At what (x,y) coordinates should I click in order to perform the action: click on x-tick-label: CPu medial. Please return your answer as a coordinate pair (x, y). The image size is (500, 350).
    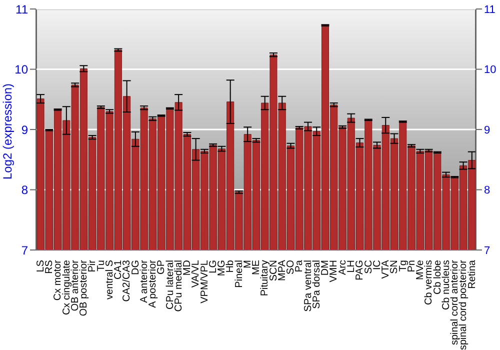
    Looking at the image, I should click on (178, 286).